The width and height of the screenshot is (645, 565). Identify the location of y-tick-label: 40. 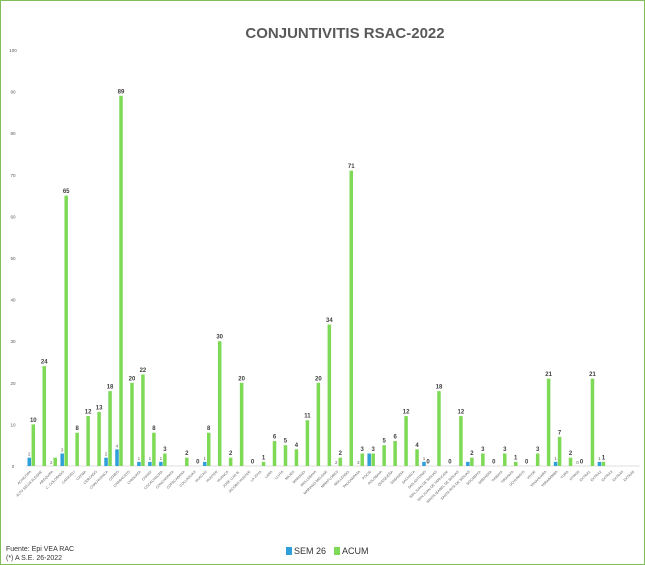
(13, 300).